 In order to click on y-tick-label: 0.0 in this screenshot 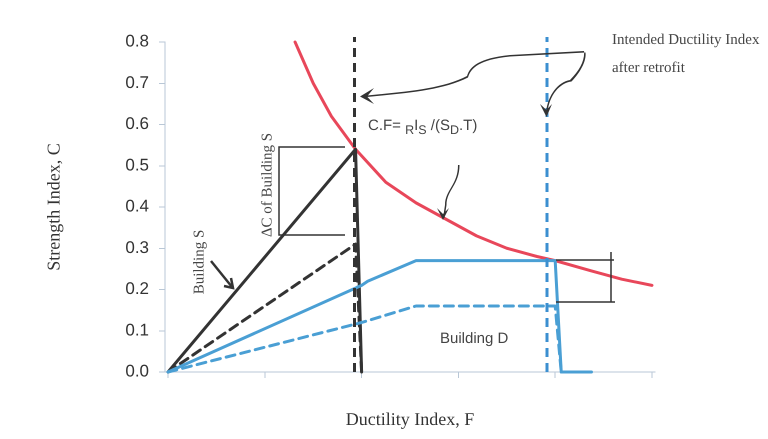, I will do `click(137, 371)`.